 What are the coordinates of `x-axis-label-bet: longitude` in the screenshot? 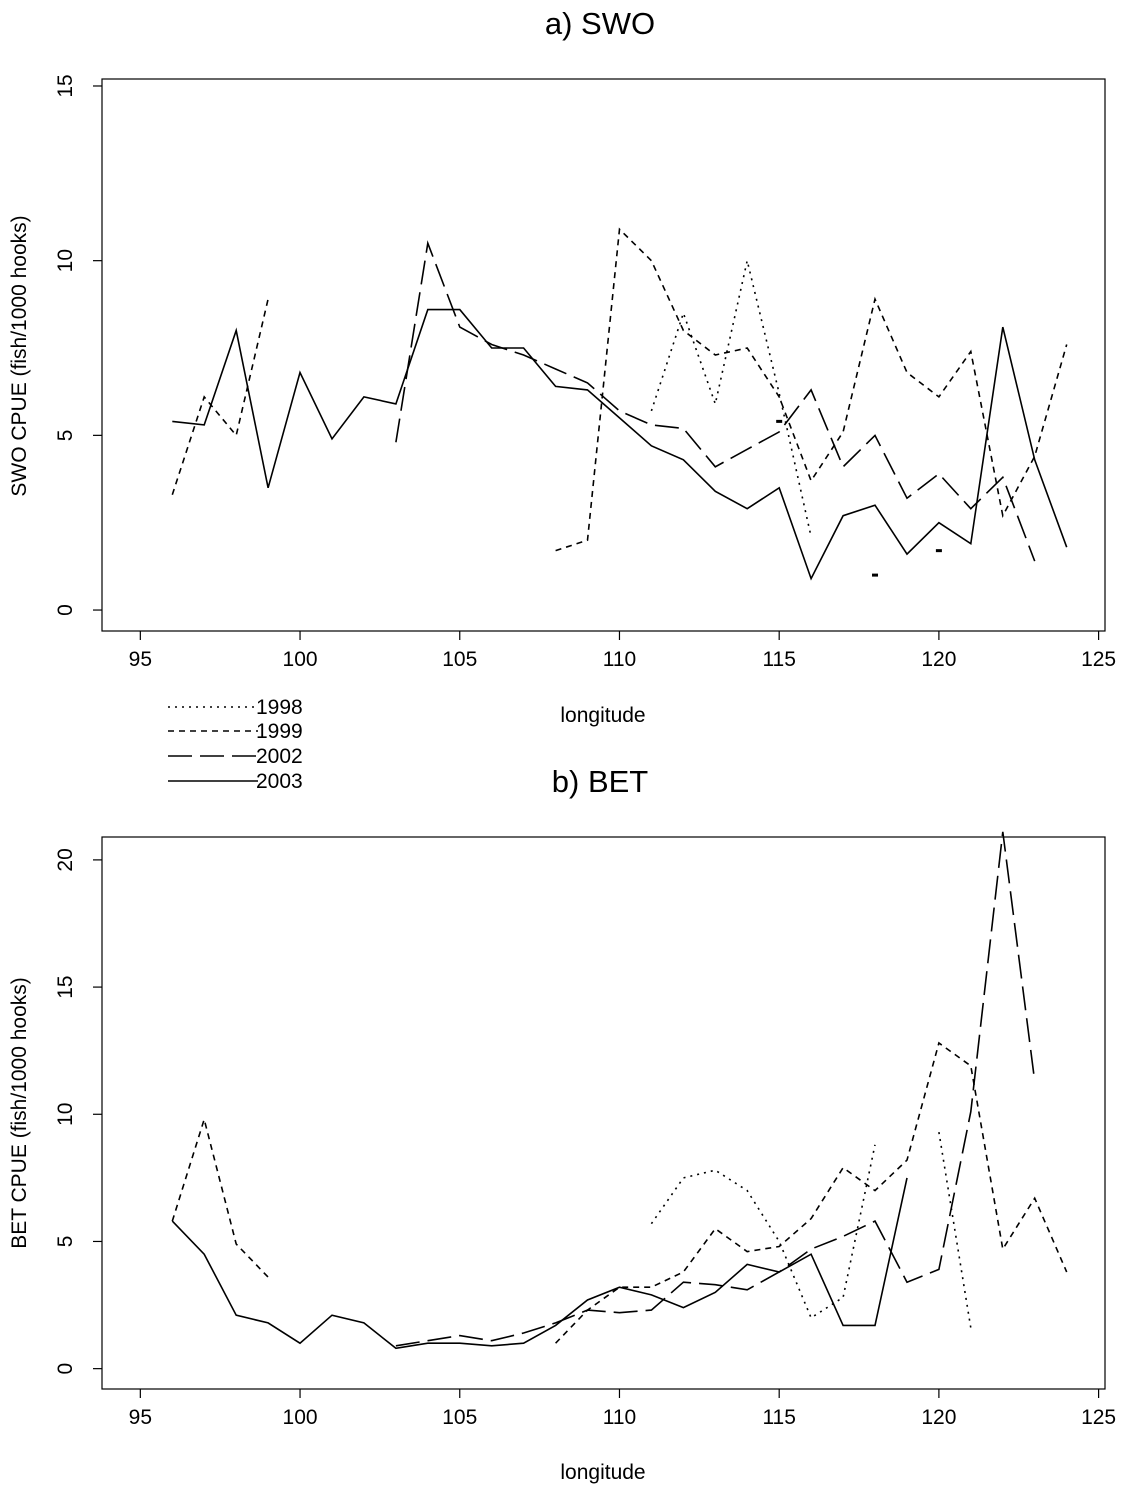 It's located at (602, 1472).